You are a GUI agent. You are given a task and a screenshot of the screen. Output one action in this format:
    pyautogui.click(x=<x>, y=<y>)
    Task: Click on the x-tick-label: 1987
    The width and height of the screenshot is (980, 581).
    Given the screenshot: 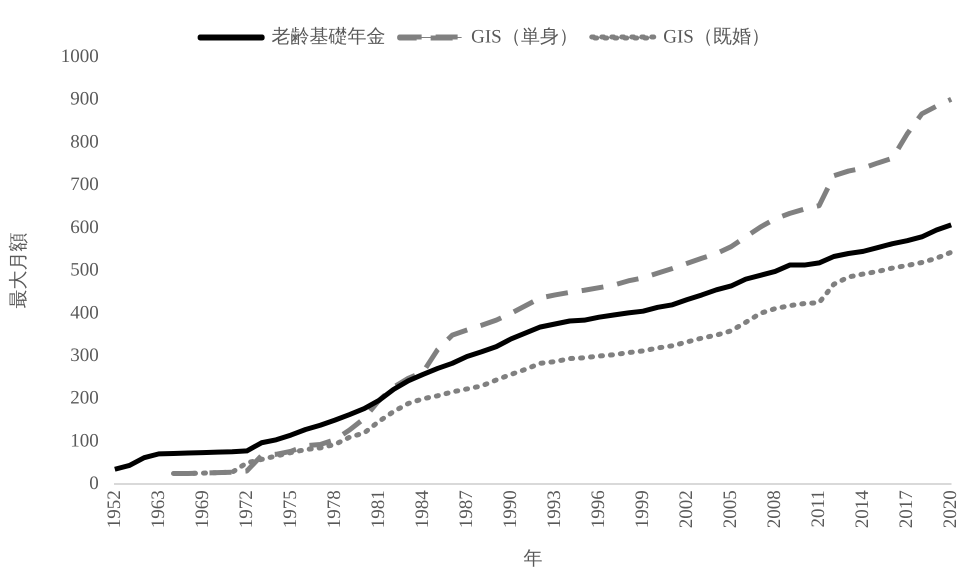 What is the action you would take?
    pyautogui.click(x=466, y=509)
    